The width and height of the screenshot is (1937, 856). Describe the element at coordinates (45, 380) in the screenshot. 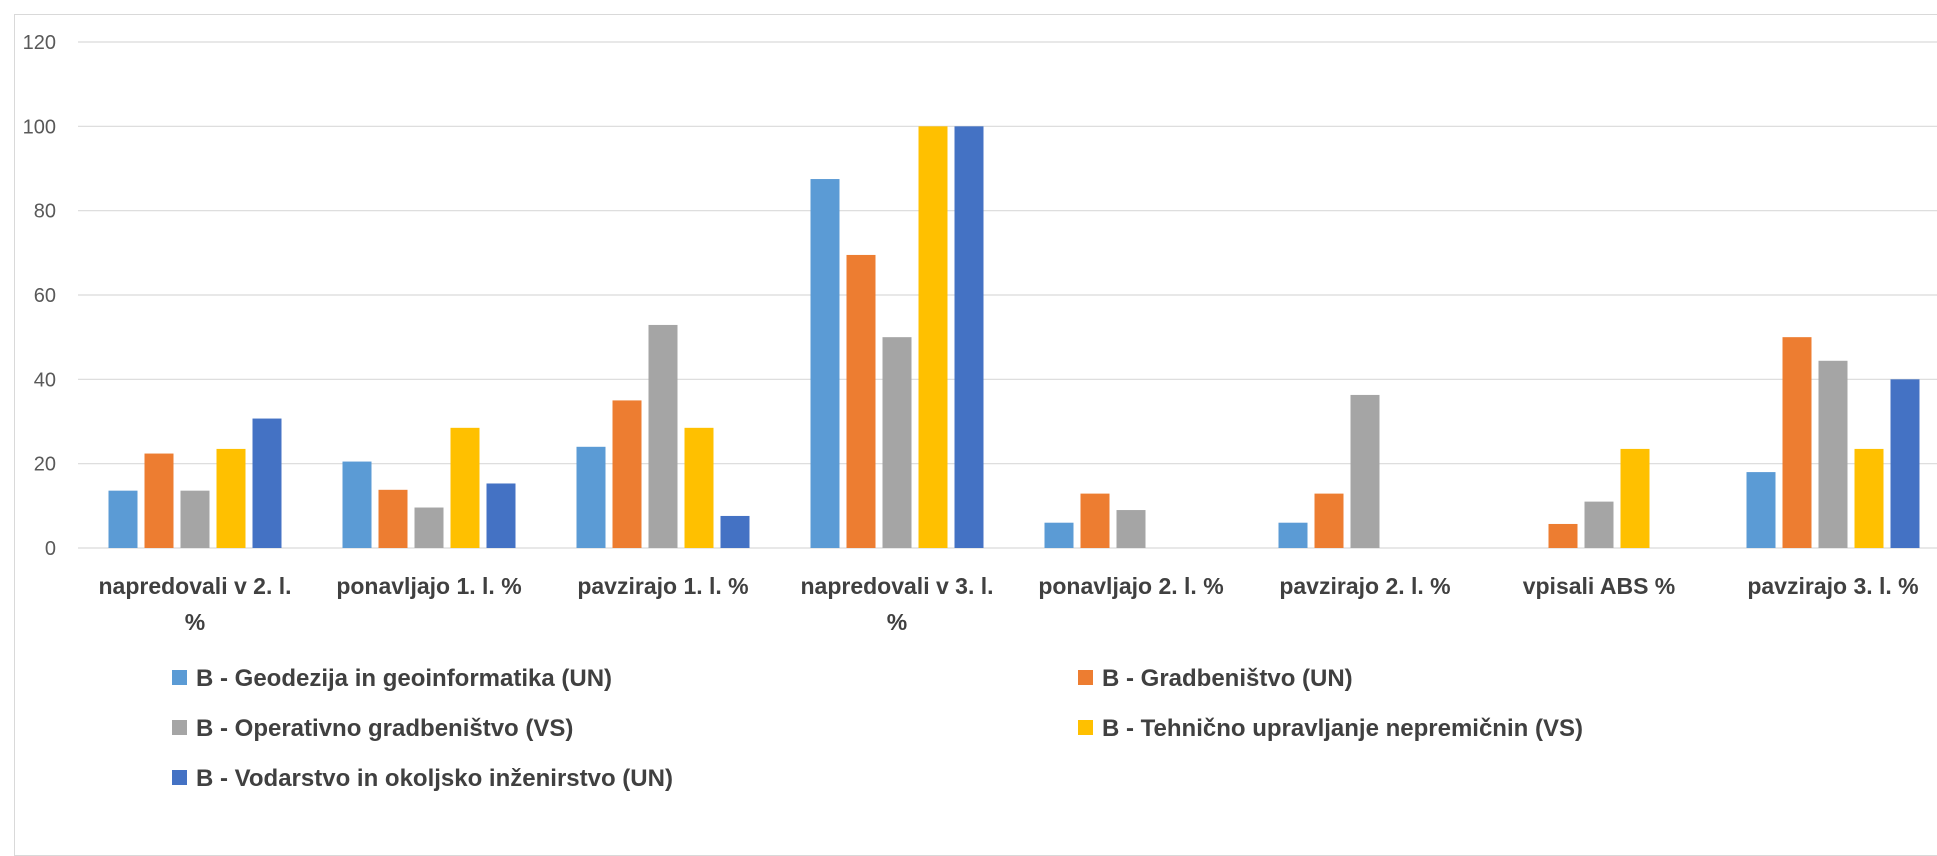

I see `y-tick-label: 40` at that location.